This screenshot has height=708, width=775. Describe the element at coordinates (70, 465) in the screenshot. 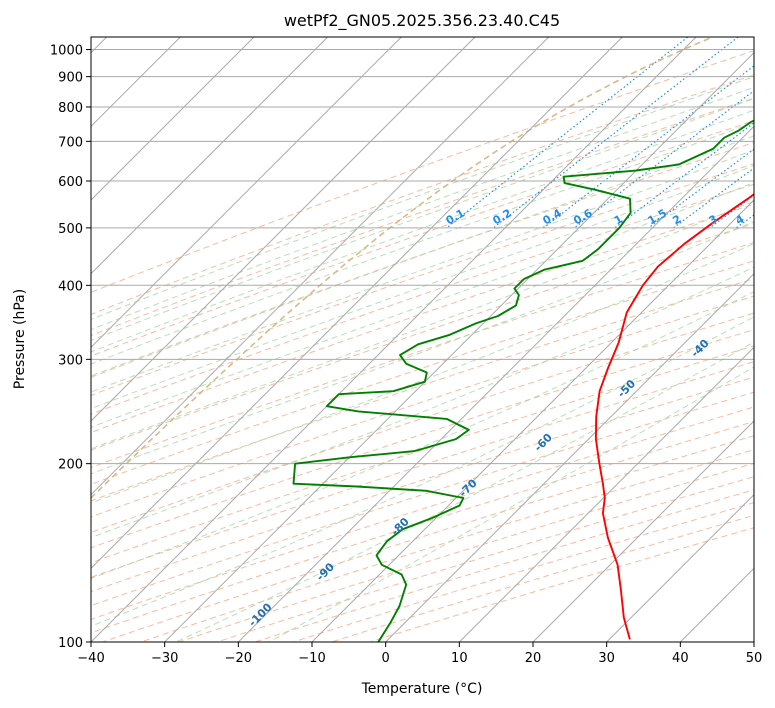

I see `y-tick-label: 200` at that location.